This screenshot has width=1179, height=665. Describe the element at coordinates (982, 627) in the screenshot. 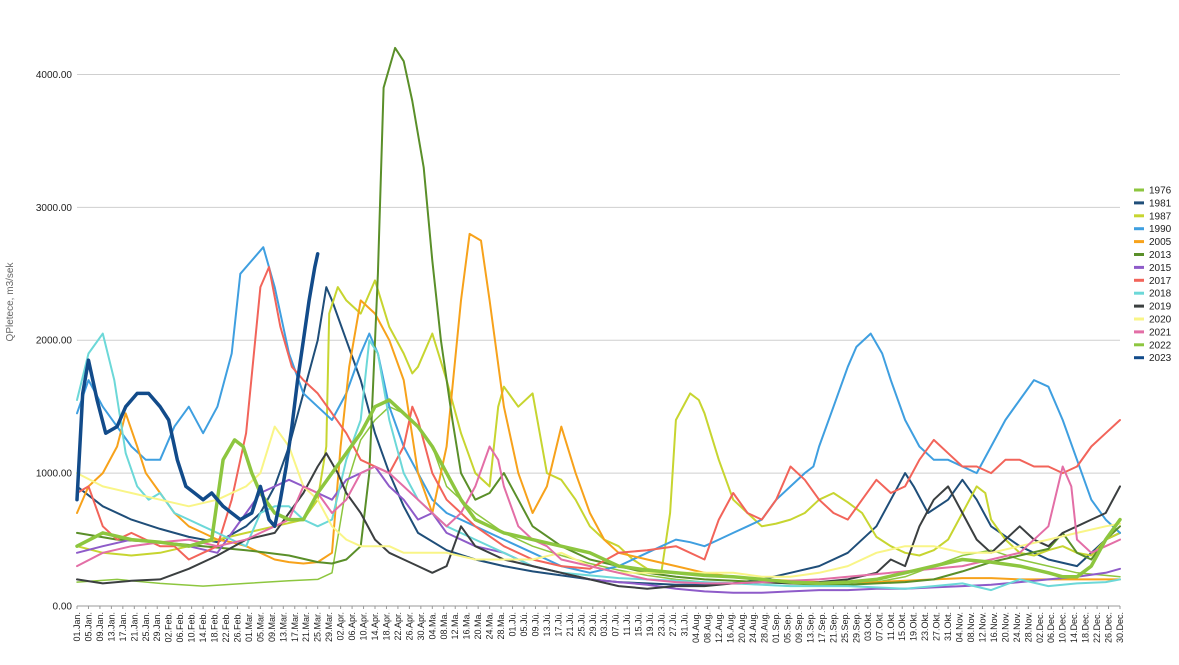

I see `x-tick-label: 12.Nov.` at that location.